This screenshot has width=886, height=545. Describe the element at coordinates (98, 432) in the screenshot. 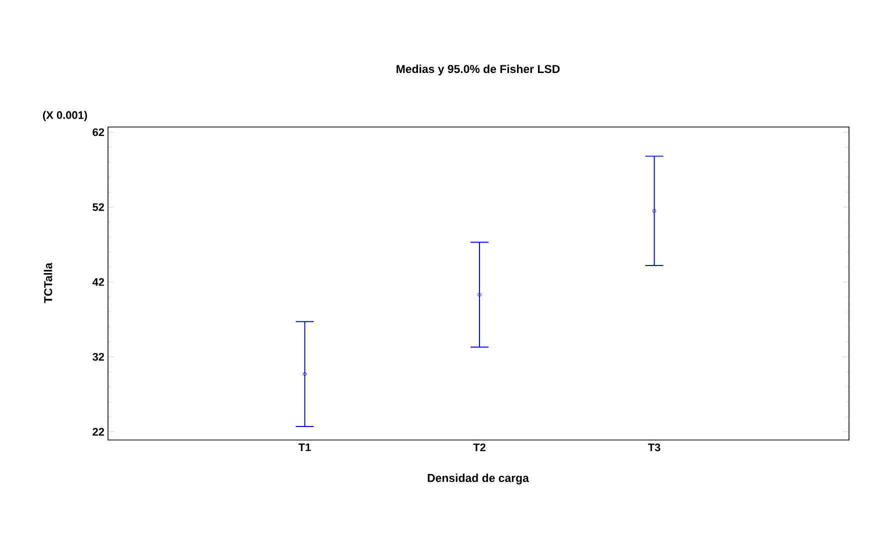

I see `y-tick-label: 22` at that location.